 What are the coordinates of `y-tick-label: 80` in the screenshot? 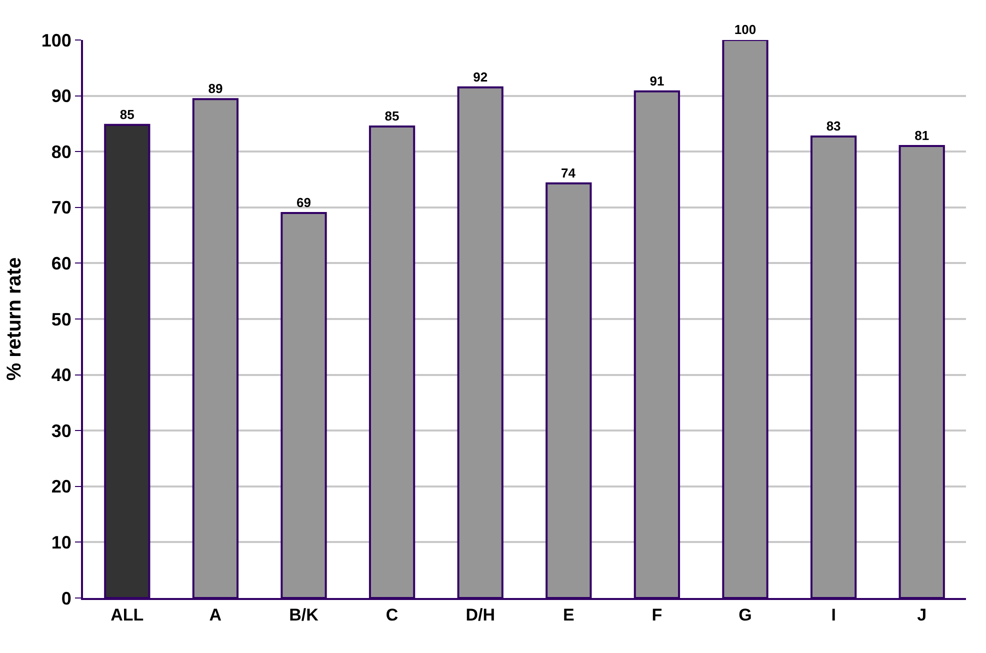 It's located at (61, 152).